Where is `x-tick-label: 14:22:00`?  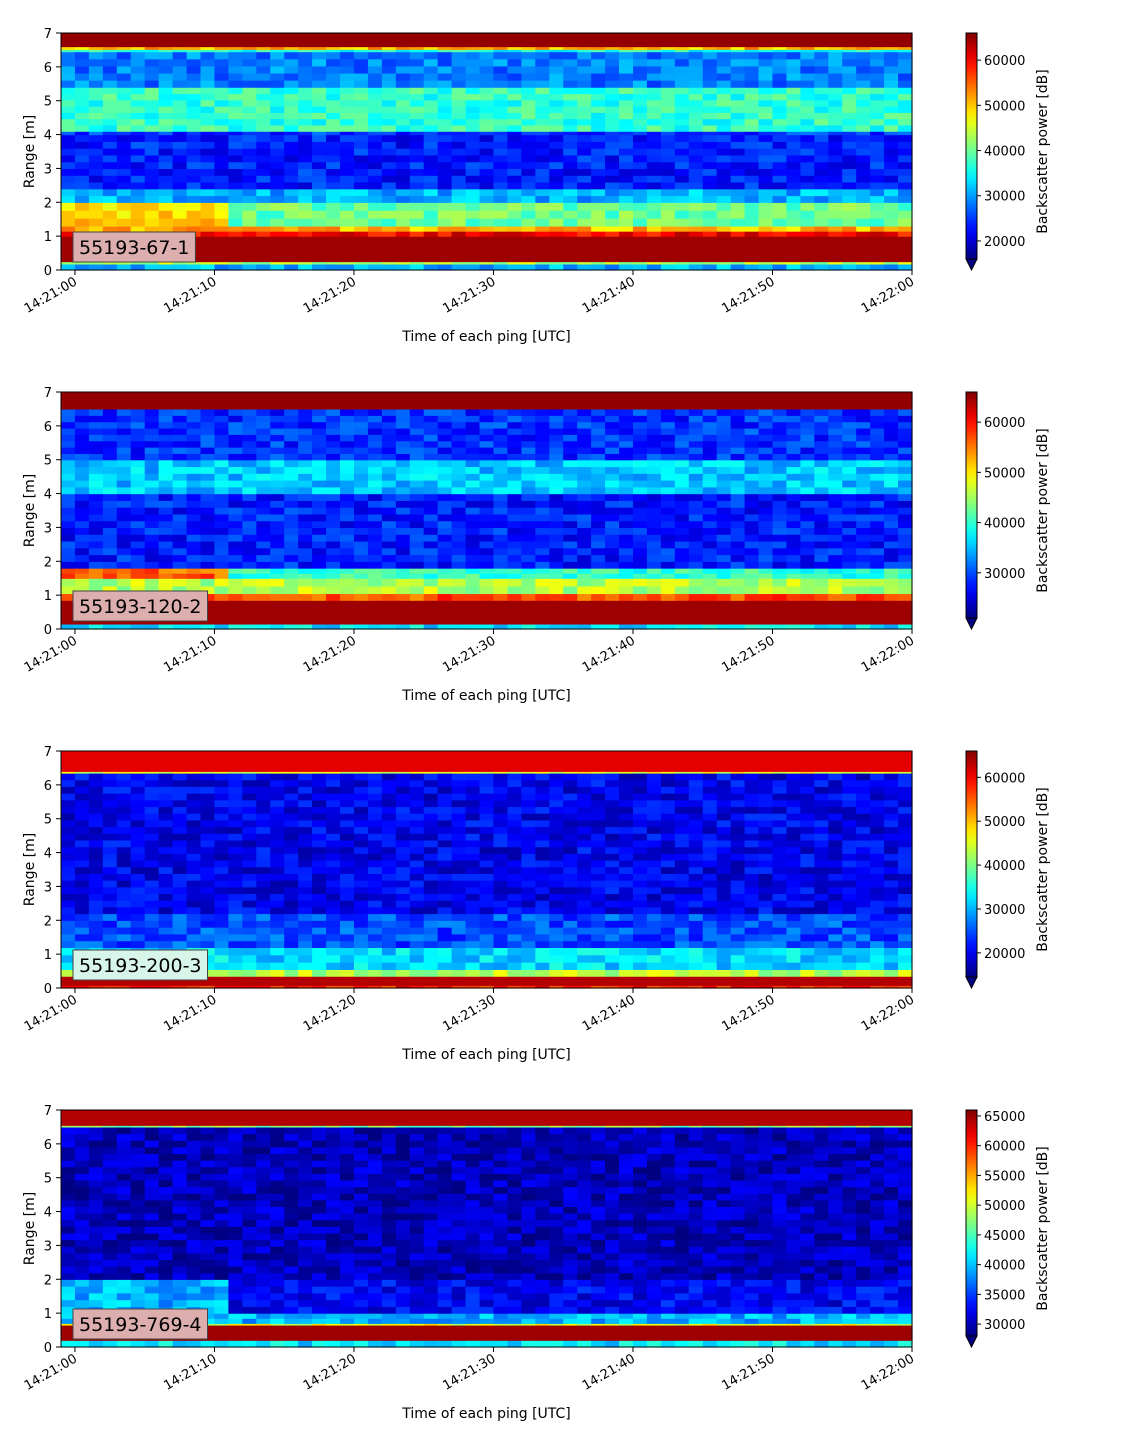
x-tick-label: 14:22:00 is located at coordinates (888, 295).